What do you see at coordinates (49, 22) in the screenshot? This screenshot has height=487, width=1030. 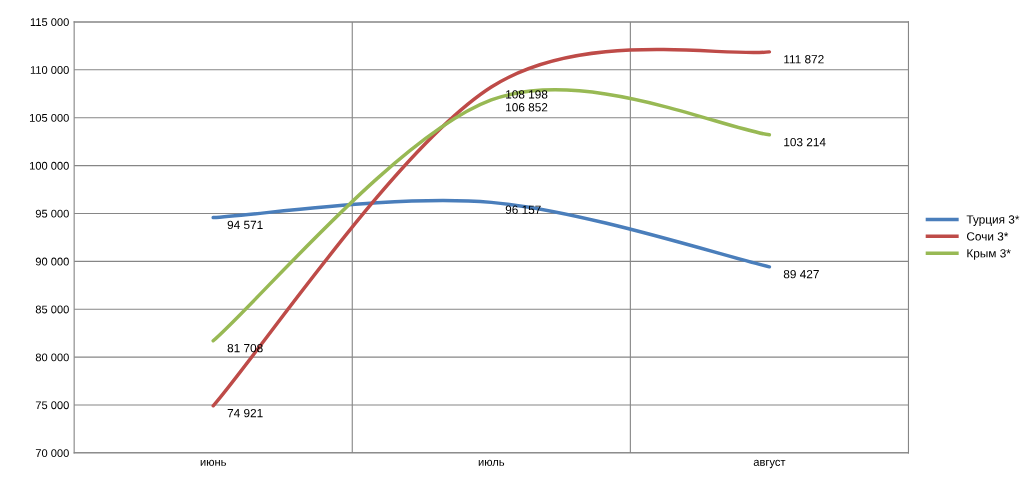 I see `y-tick-label: 115 000` at bounding box center [49, 22].